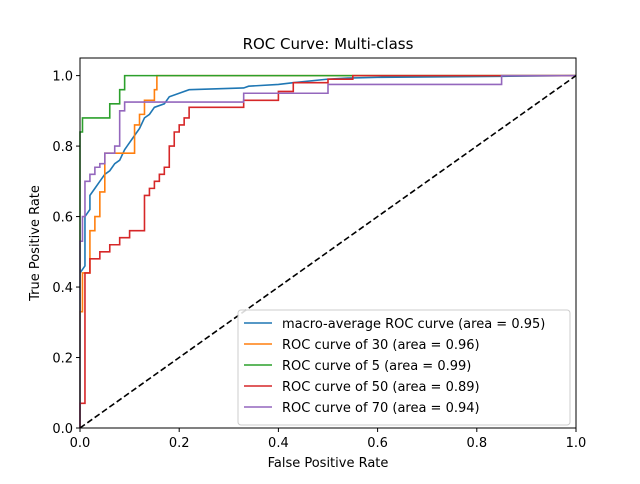 The image size is (640, 484). Describe the element at coordinates (381, 408) in the screenshot. I see `legend-entry: ROC curve of 70 (area = 0.94)` at that location.